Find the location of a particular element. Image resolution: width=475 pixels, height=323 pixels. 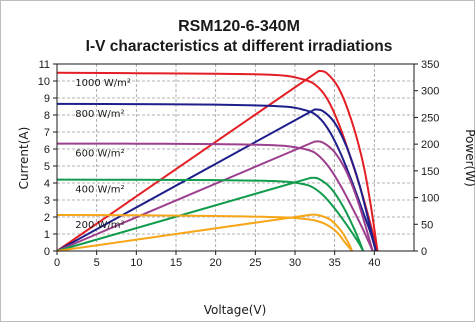

y-left-tick-label: 0 is located at coordinates (47, 252).